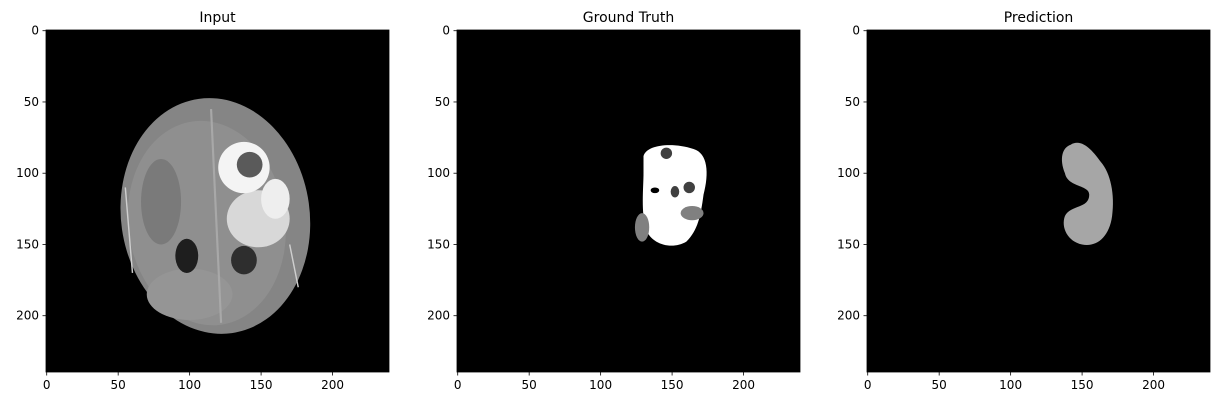  I want to click on panel-title: Prediction, so click(1039, 18).